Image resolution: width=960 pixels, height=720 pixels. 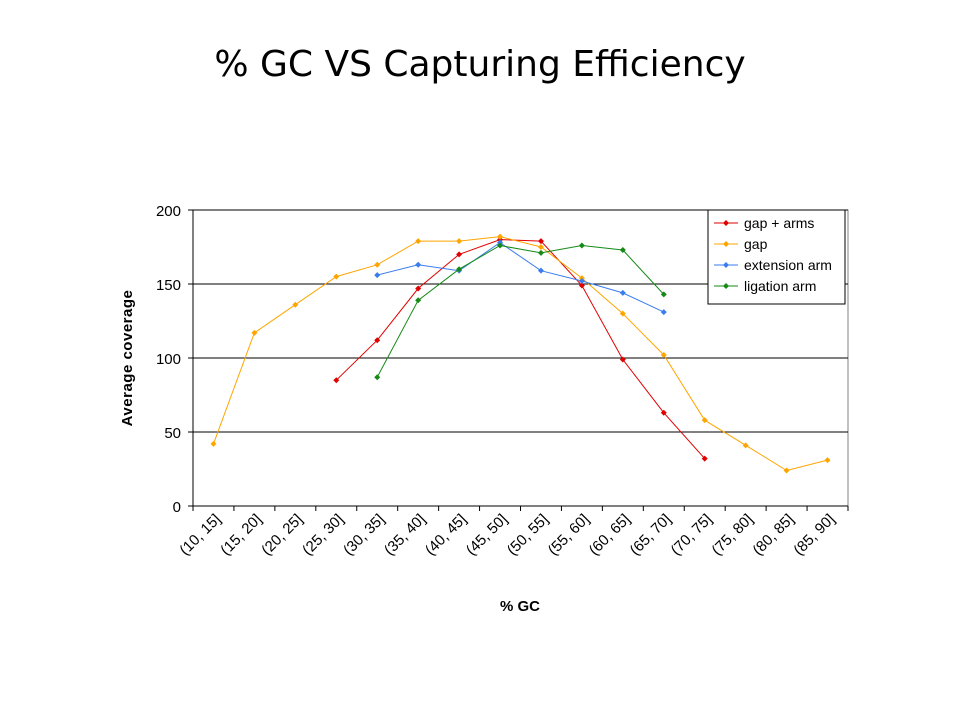 I want to click on x-tick-label: (10, 15], so click(x=200, y=535).